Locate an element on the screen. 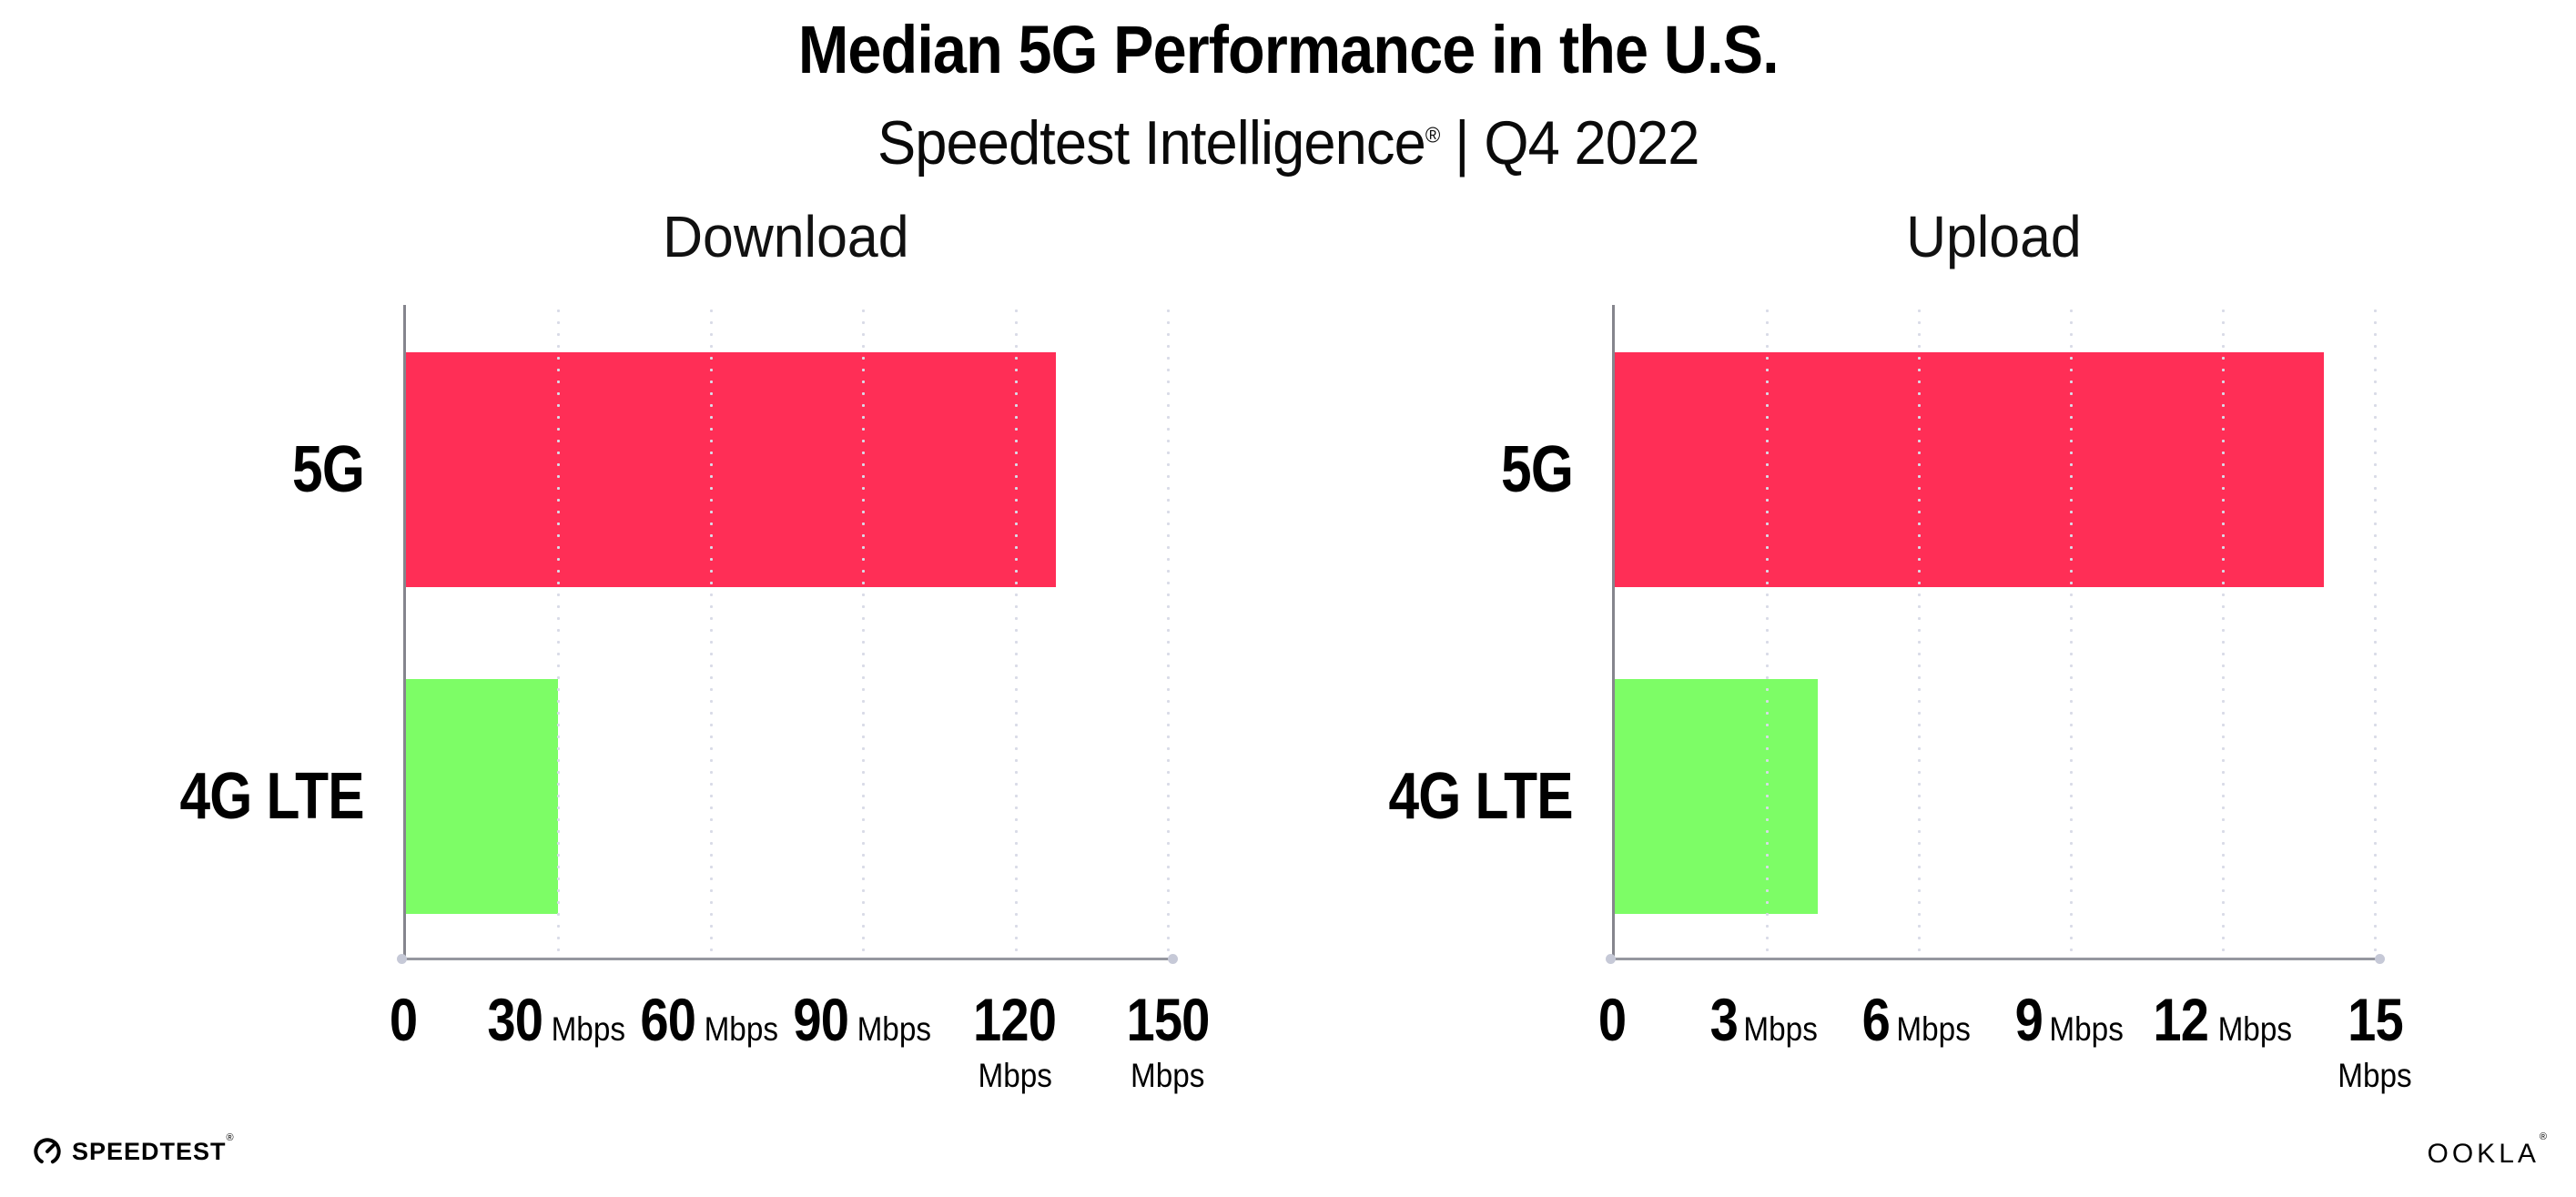 The height and width of the screenshot is (1197, 2576). speedtest-logo: SPEEDTEST® is located at coordinates (134, 1149).